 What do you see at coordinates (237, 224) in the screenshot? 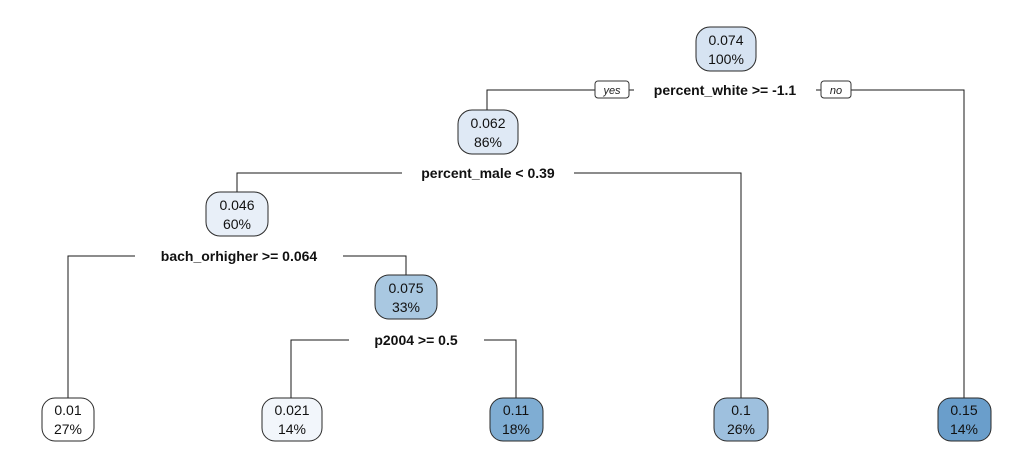
I see `node-percent: 60%` at bounding box center [237, 224].